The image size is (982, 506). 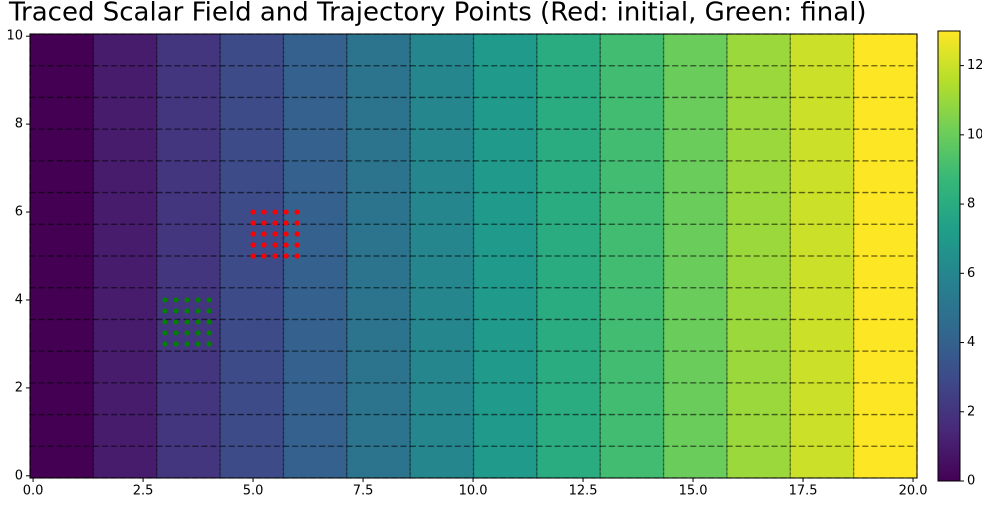 I want to click on x-tick-label: 7.5, so click(x=363, y=491).